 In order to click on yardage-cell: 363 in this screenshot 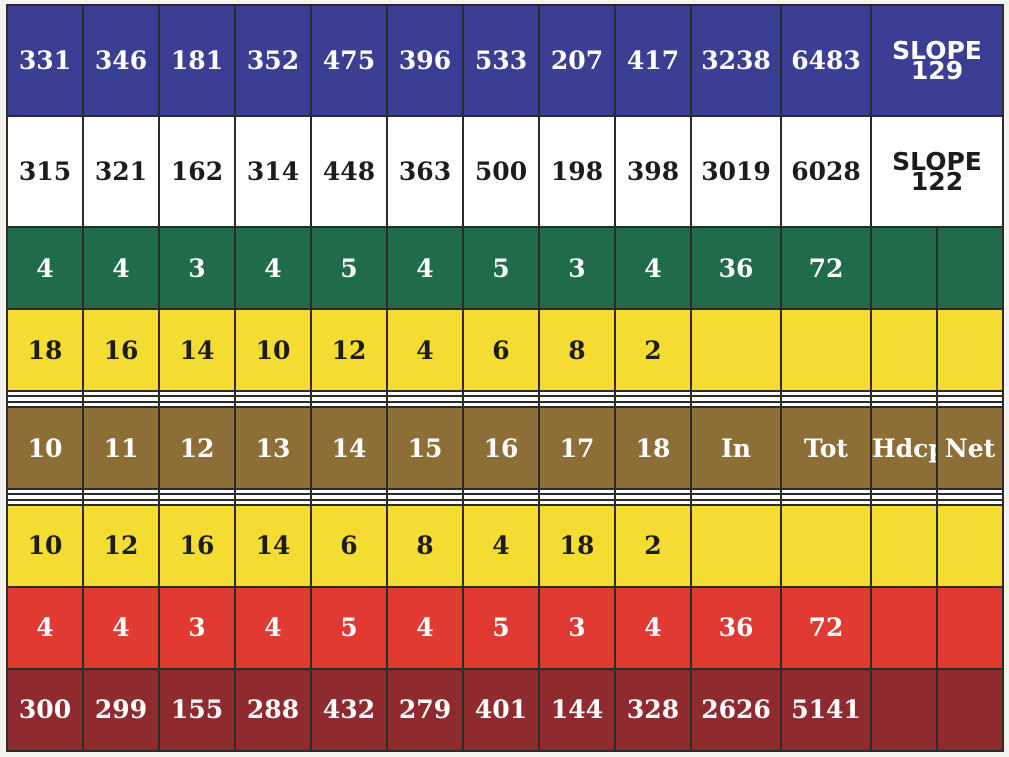, I will do `click(425, 172)`.